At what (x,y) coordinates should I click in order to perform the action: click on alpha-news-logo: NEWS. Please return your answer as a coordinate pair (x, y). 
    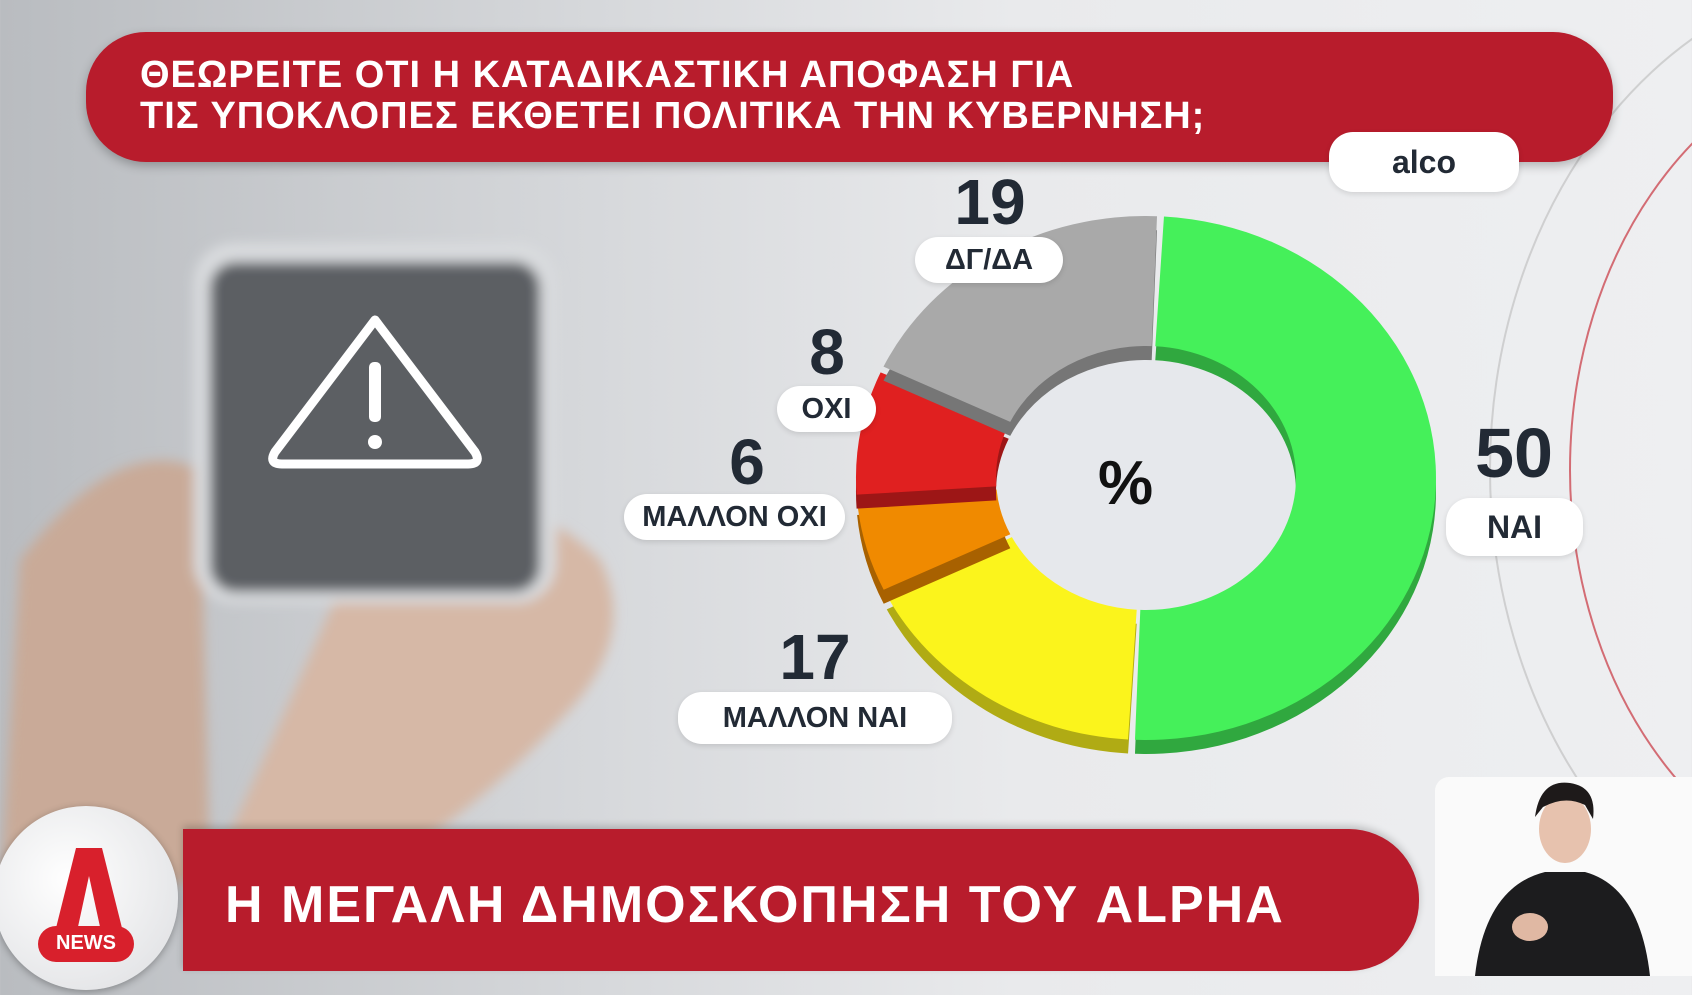
    Looking at the image, I should click on (89, 898).